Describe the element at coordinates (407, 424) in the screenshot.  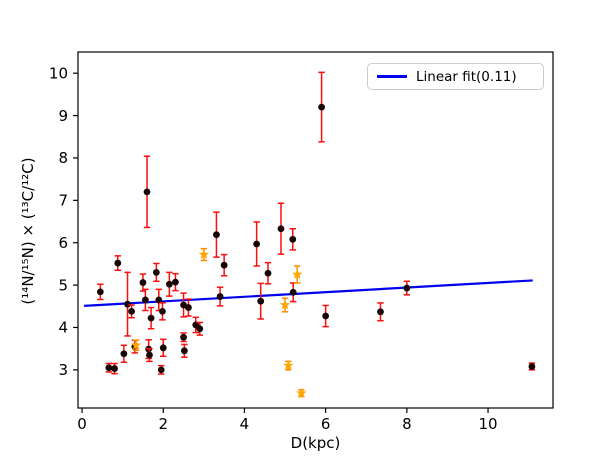
I see `x-tick-label: 8` at that location.